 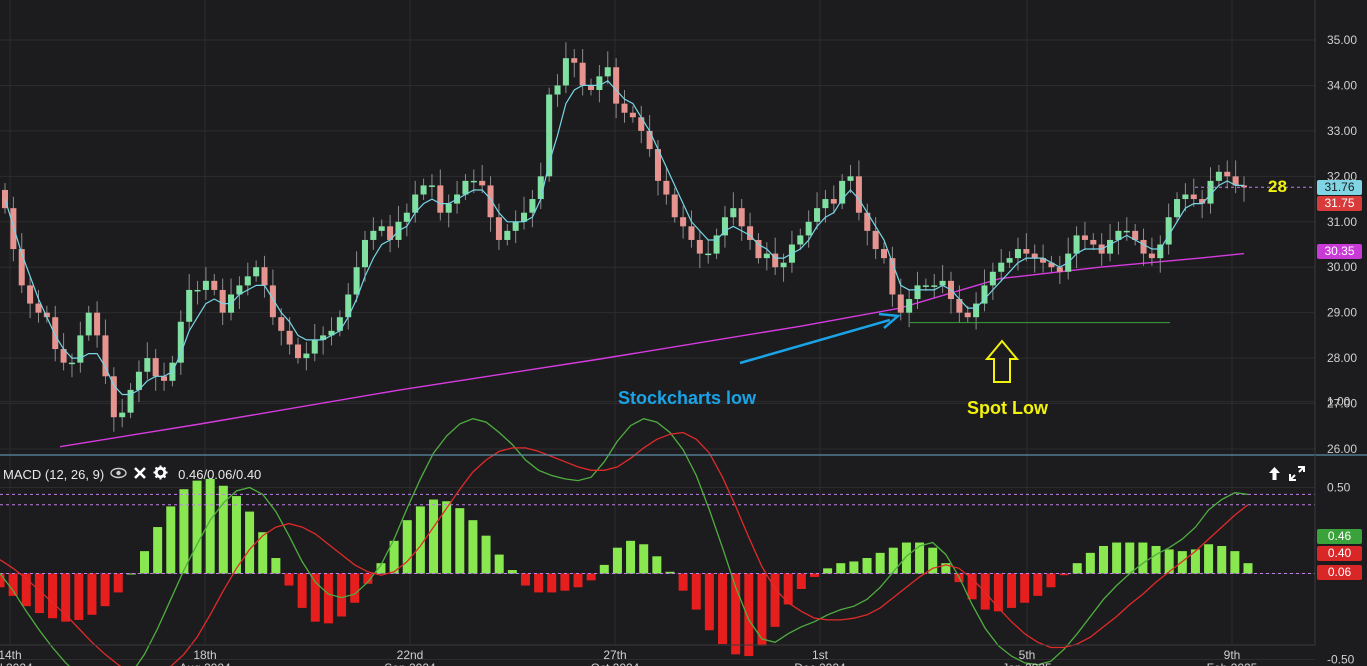 What do you see at coordinates (1342, 313) in the screenshot?
I see `price-tick-label: 29.00` at bounding box center [1342, 313].